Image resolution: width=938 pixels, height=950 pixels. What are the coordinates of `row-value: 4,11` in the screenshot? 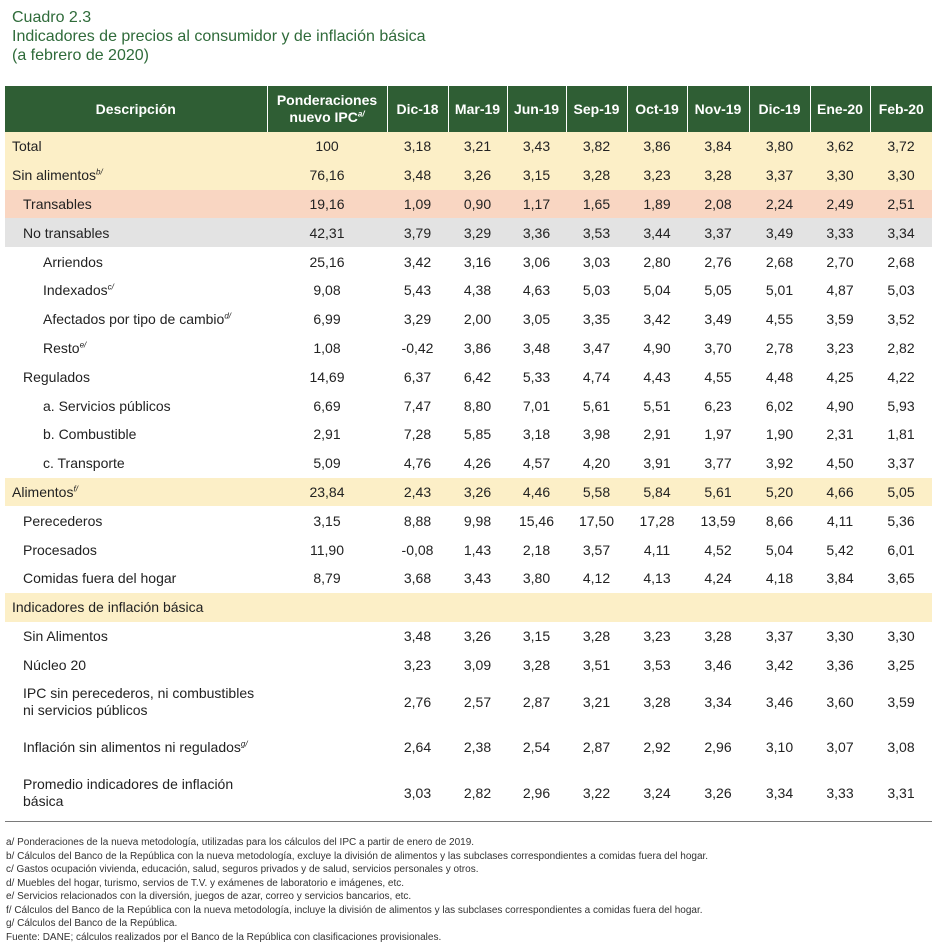 It's located at (657, 549).